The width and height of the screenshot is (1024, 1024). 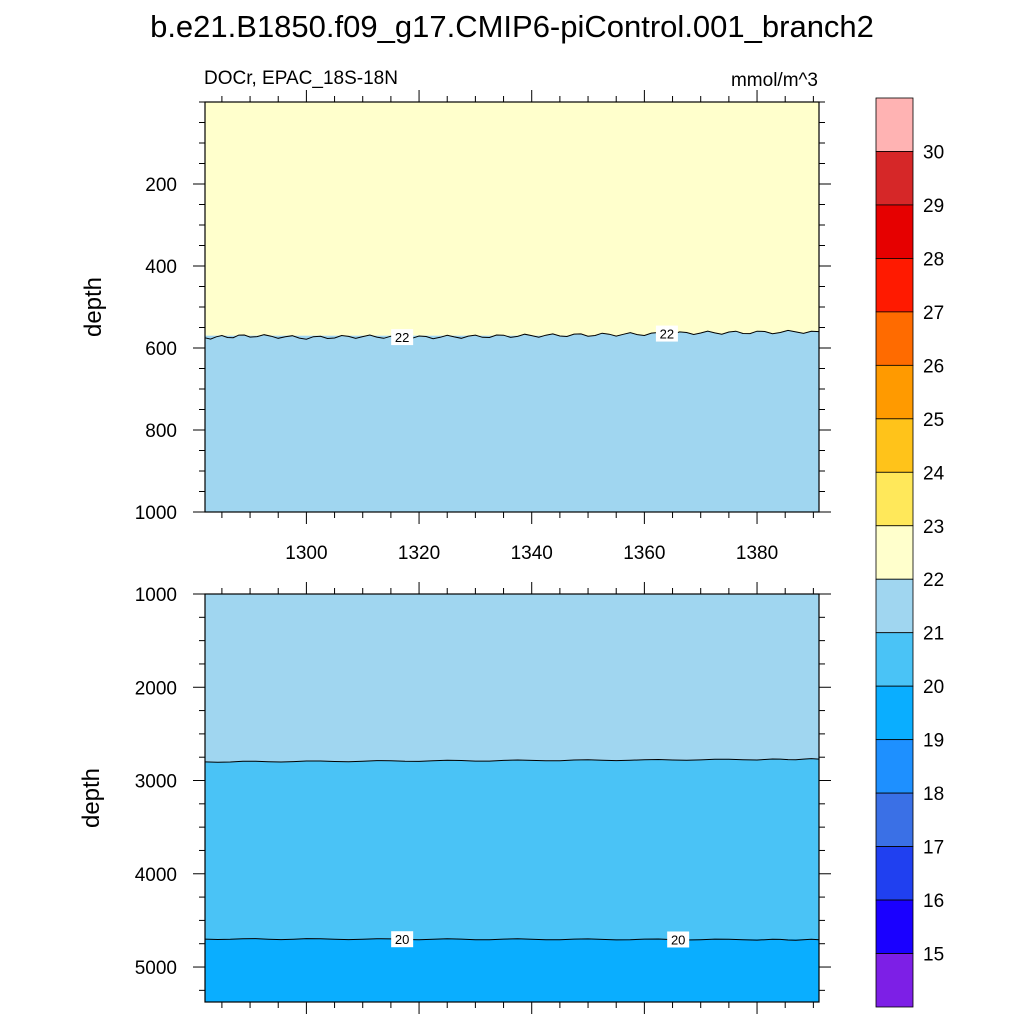 What do you see at coordinates (933, 634) in the screenshot?
I see `colorbar-label: 21` at bounding box center [933, 634].